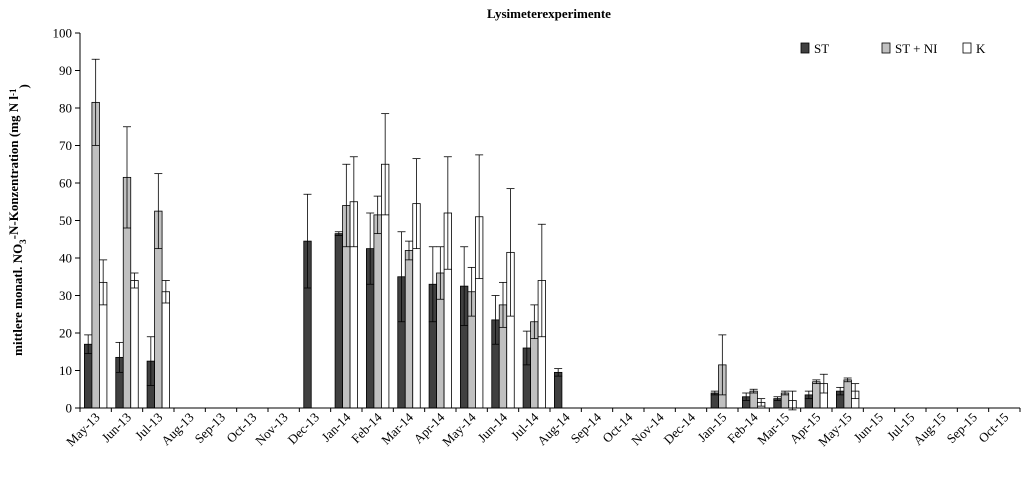 The image size is (1027, 486). Describe the element at coordinates (13, 92) in the screenshot. I see `y-axis-label-part: -1` at that location.